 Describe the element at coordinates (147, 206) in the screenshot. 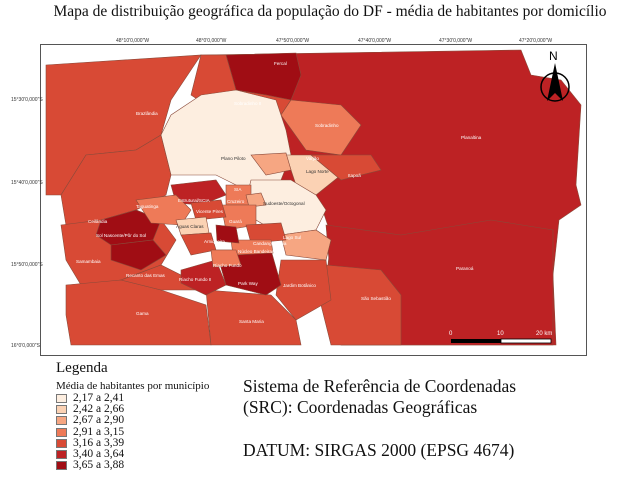

I see `label-taguatinga: Taguatinga` at that location.